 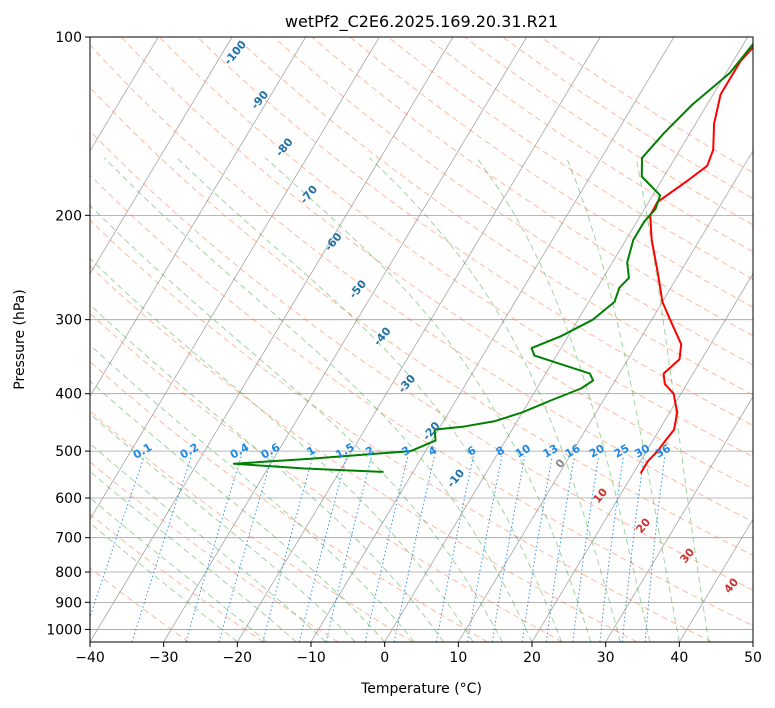 What do you see at coordinates (431, 431) in the screenshot?
I see `dry-adiabat-label: -20` at bounding box center [431, 431].